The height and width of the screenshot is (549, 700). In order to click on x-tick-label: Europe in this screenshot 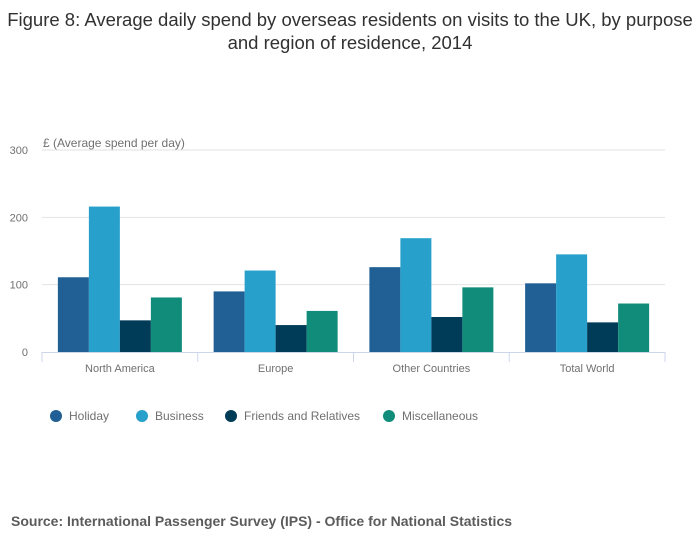, I will do `click(275, 369)`.